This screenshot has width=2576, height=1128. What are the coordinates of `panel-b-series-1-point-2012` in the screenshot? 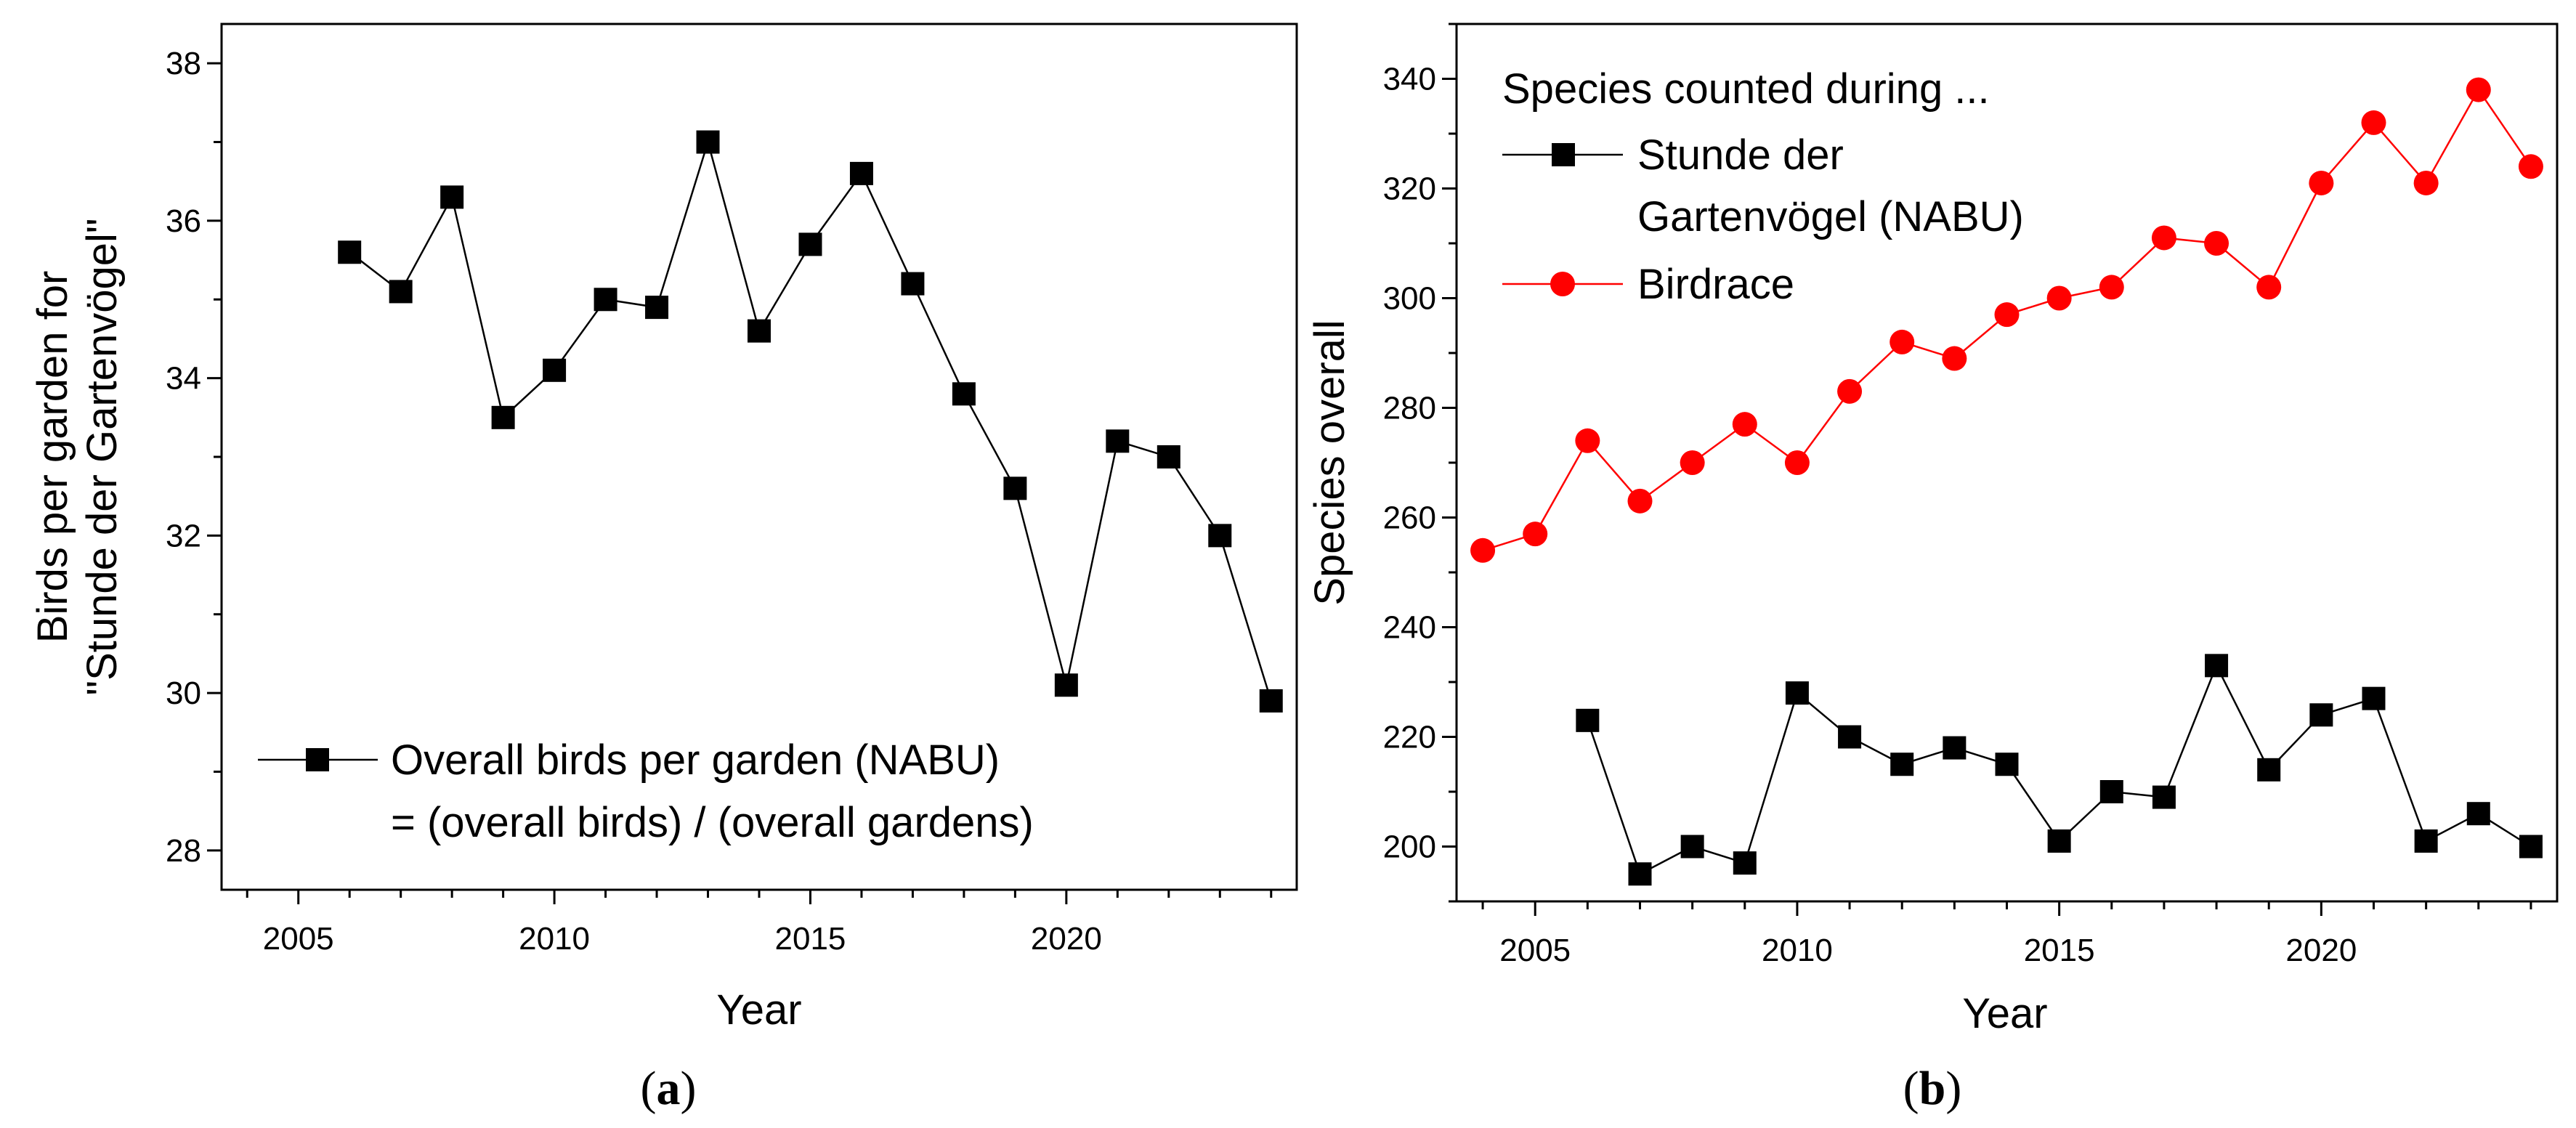 It's located at (1902, 341).